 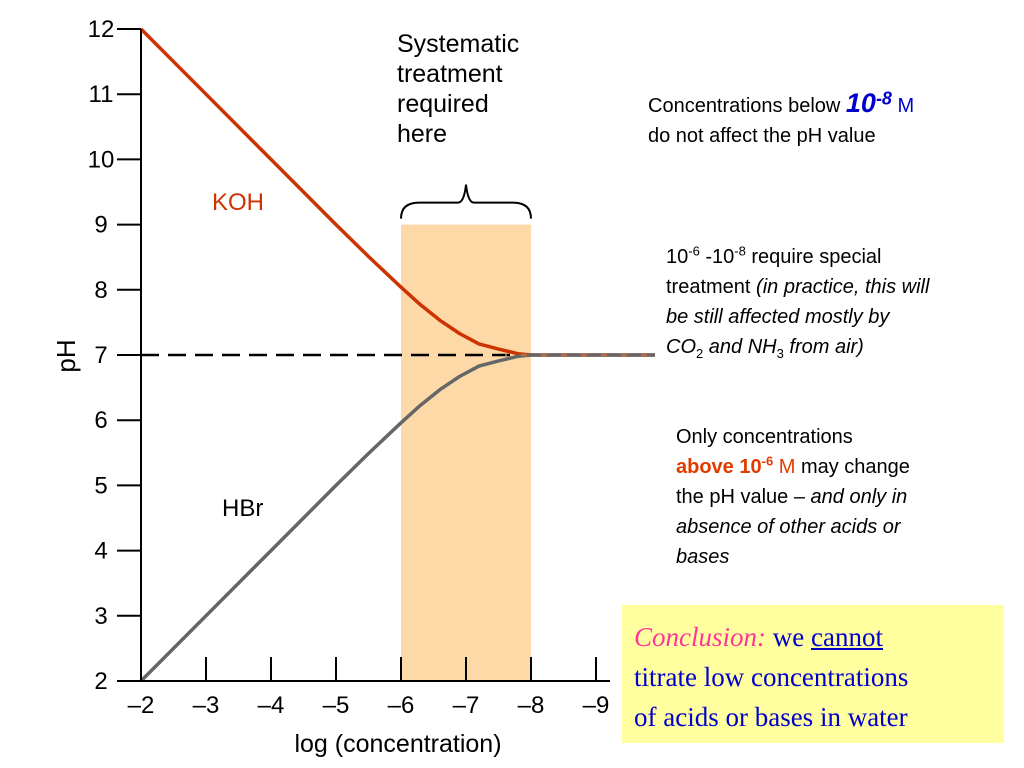 What do you see at coordinates (596, 705) in the screenshot?
I see `x-tick-label-7: –9` at bounding box center [596, 705].